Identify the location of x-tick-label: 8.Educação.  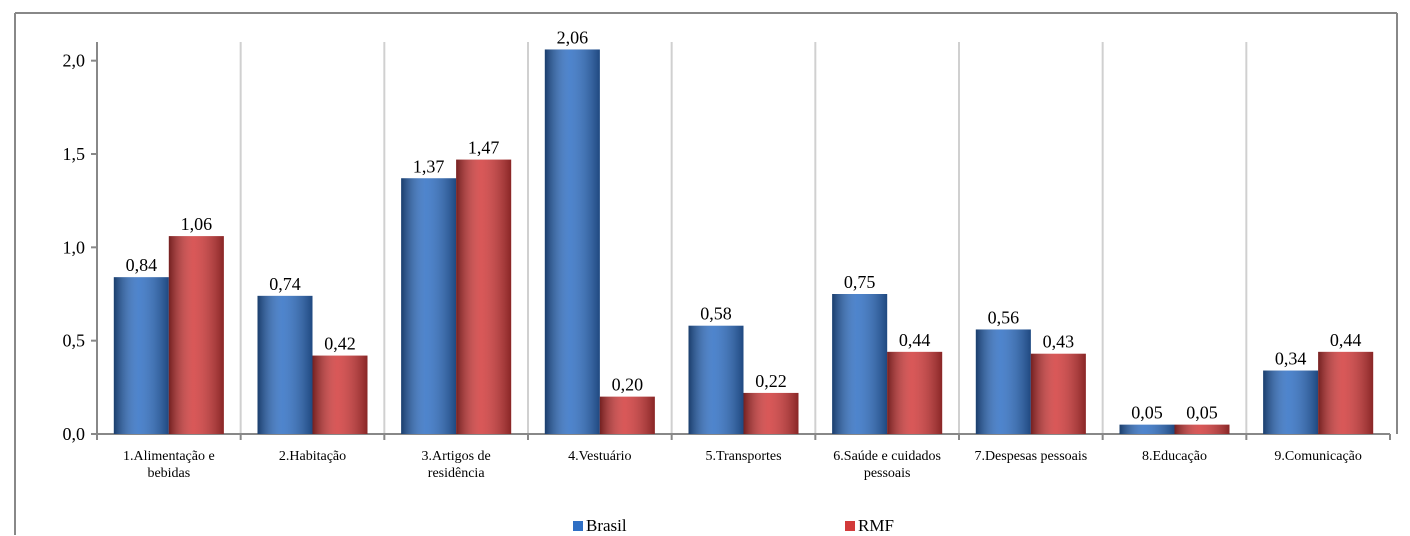
(1174, 456).